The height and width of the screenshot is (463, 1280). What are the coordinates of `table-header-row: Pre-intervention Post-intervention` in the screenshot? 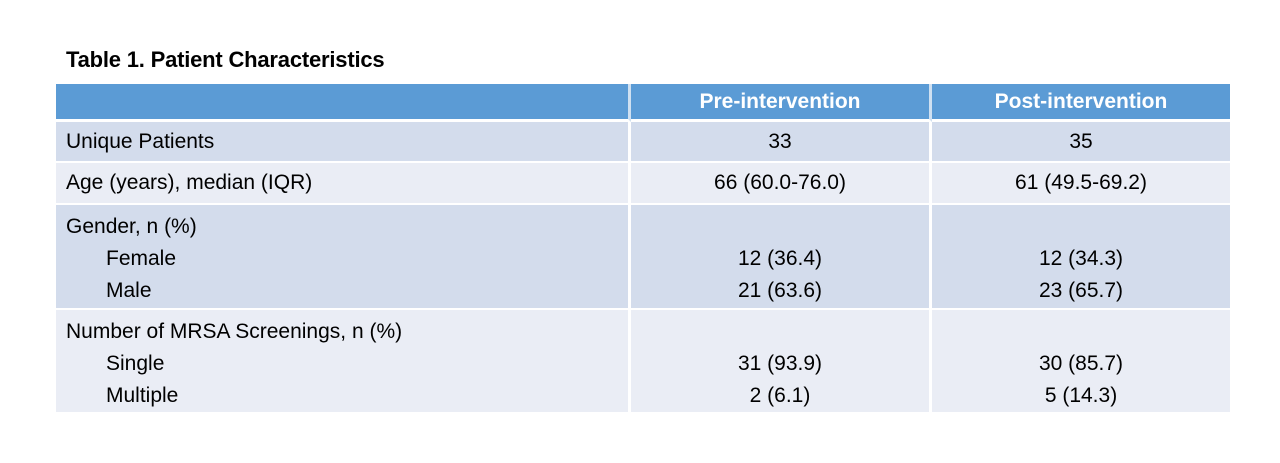 It's located at (643, 103).